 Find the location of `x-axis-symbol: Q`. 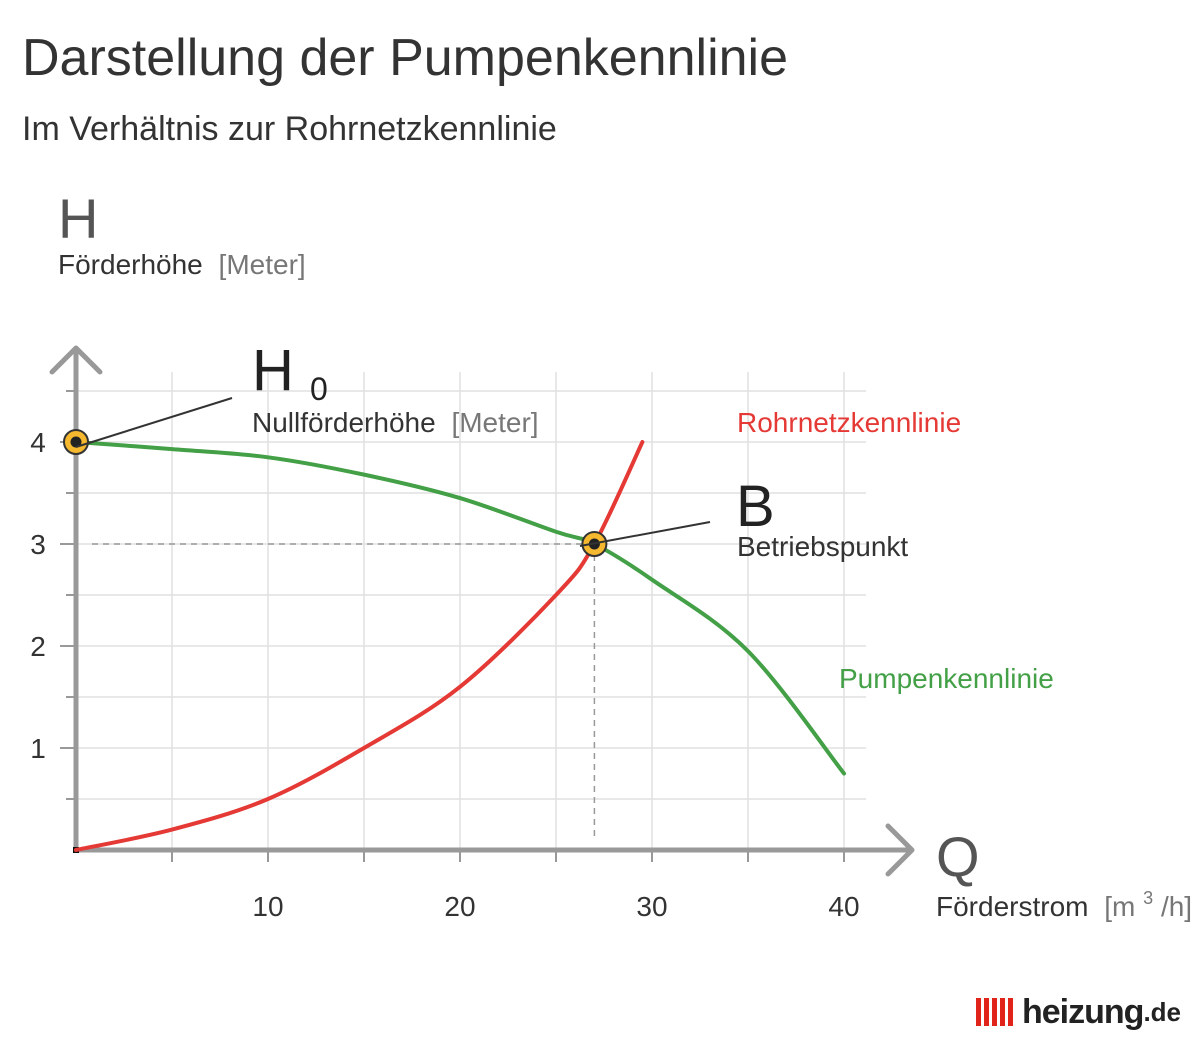

x-axis-symbol: Q is located at coordinates (958, 856).